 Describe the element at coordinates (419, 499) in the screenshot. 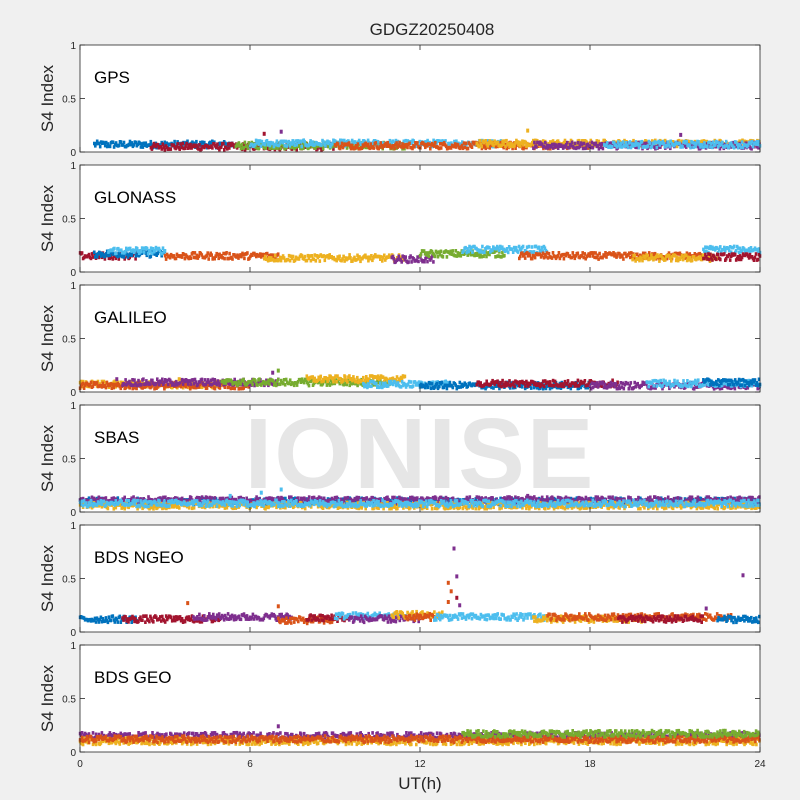

I see `series-marks` at that location.